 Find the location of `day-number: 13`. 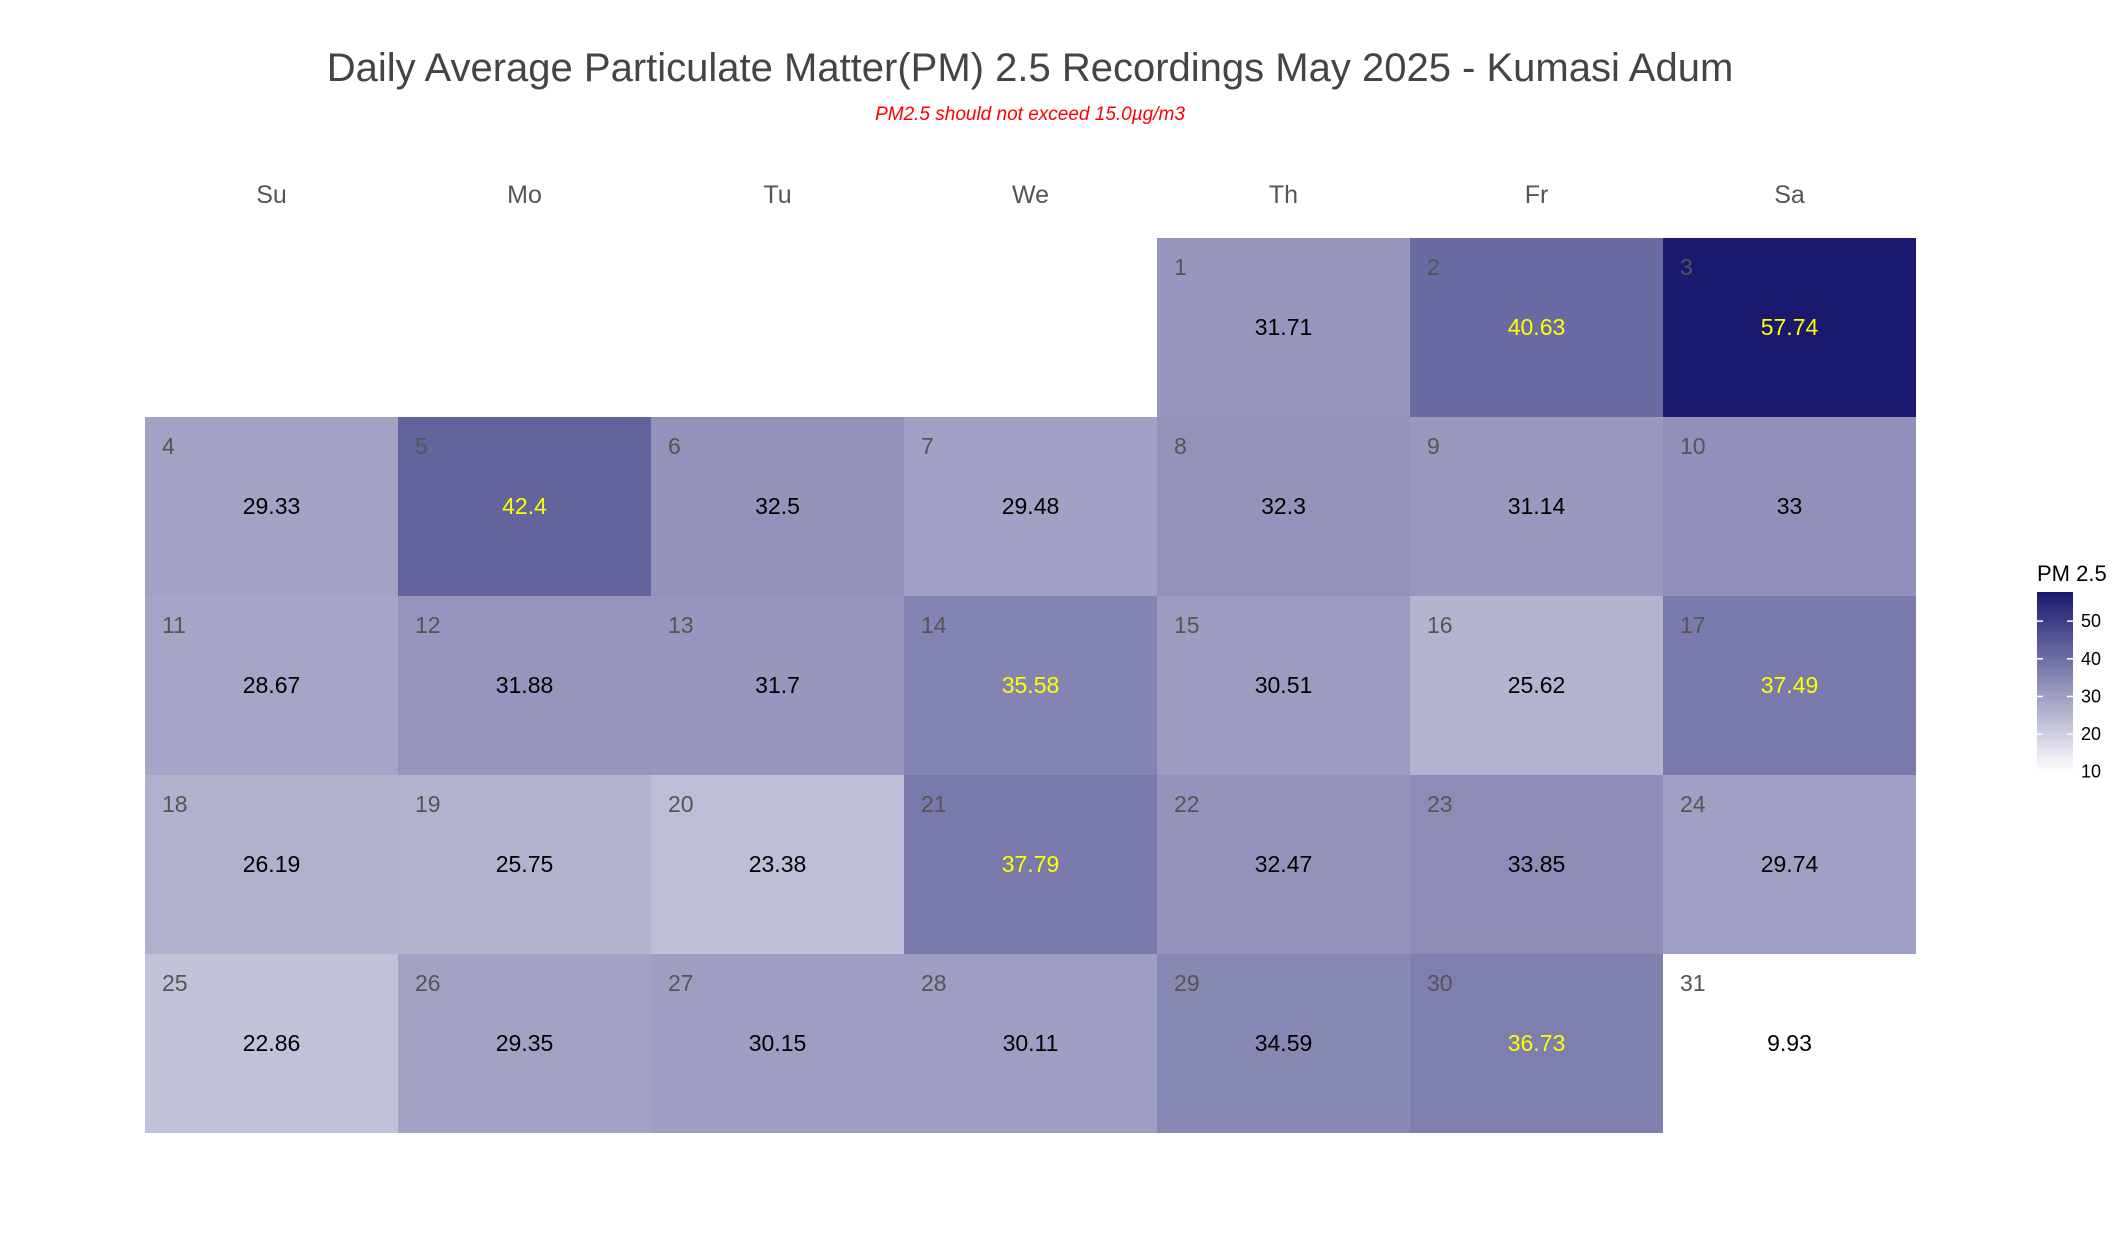

day-number: 13 is located at coordinates (681, 625).